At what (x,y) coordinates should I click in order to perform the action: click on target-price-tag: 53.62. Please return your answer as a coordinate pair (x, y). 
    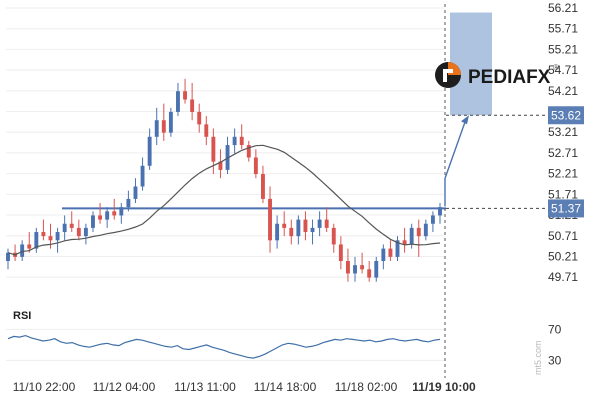
    Looking at the image, I should click on (566, 115).